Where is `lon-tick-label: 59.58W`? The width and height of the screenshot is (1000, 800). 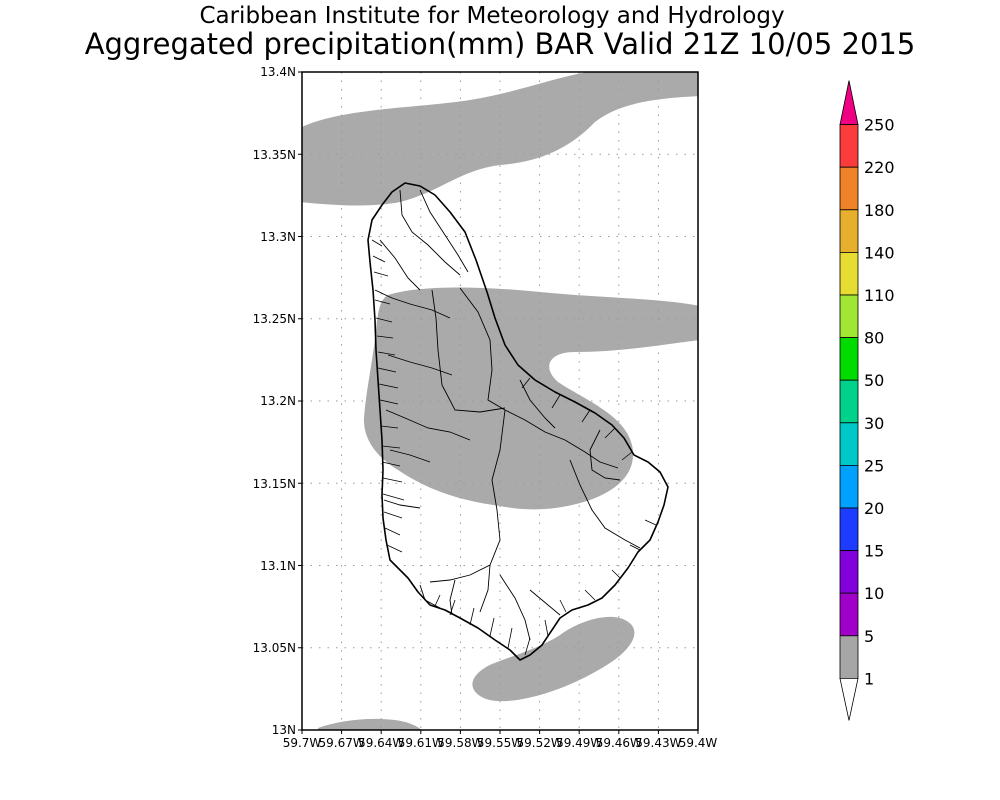 lon-tick-label: 59.58W is located at coordinates (460, 743).